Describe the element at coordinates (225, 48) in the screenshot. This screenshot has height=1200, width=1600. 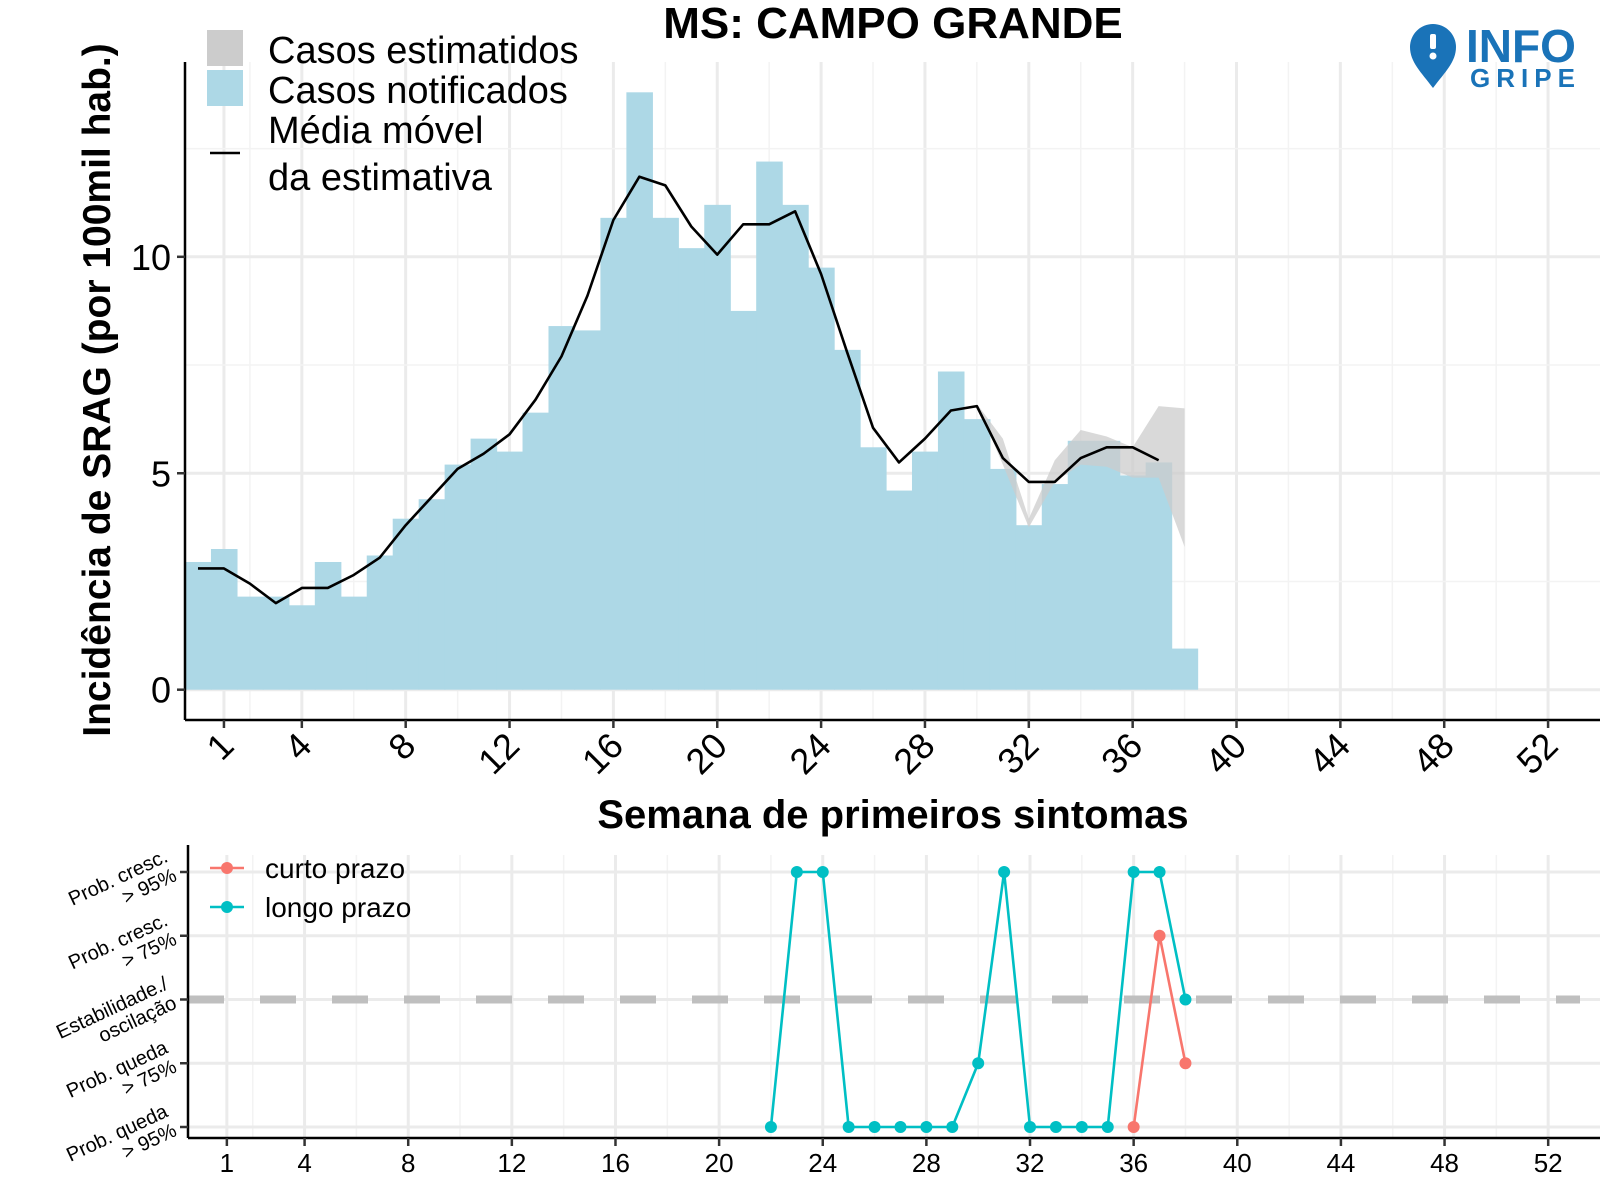
I see `legend-key-estimated` at that location.